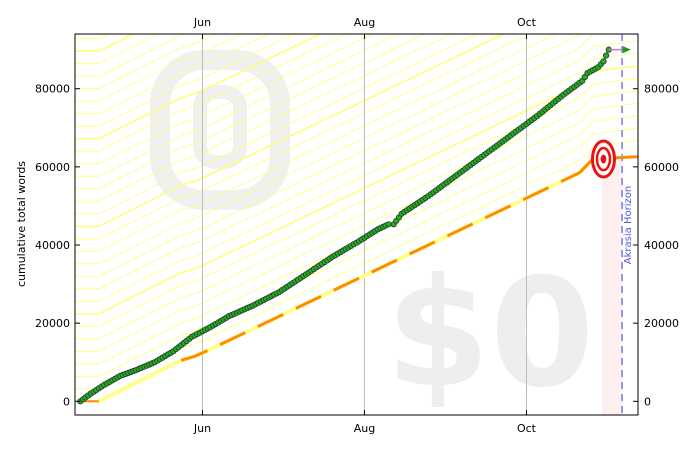 The width and height of the screenshot is (696, 453). What do you see at coordinates (661, 89) in the screenshot?
I see `y-tick-label-right: 80000` at bounding box center [661, 89].